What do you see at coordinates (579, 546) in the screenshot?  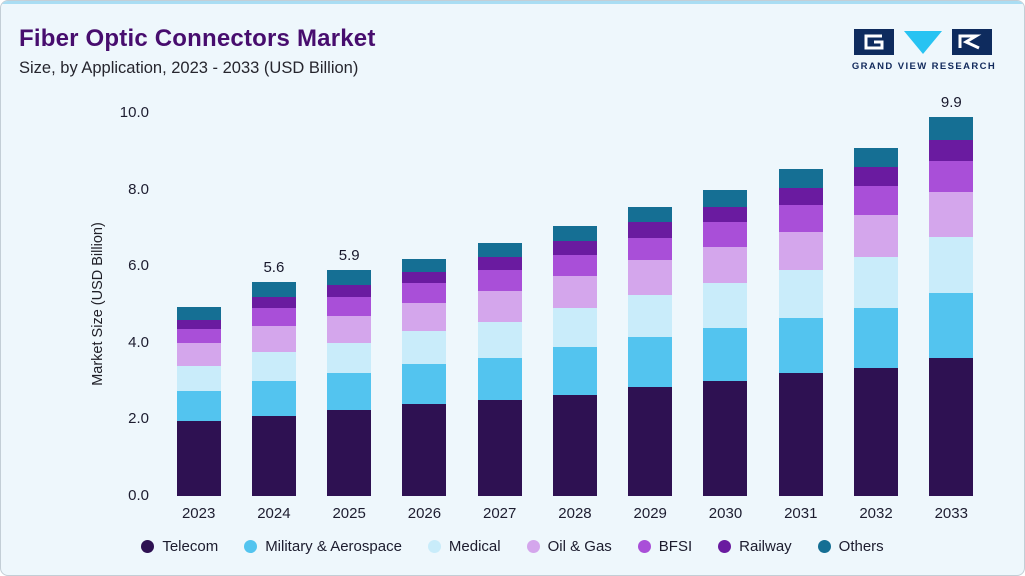 I see `legend-label: Oil & Gas` at bounding box center [579, 546].